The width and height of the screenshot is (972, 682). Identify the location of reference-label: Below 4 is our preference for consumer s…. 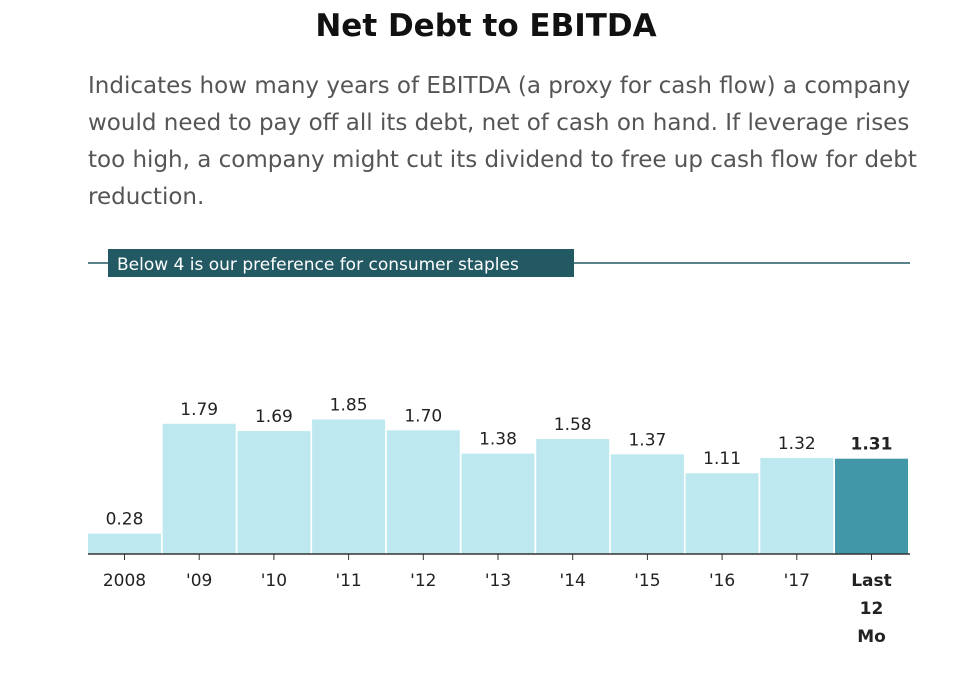
(318, 265).